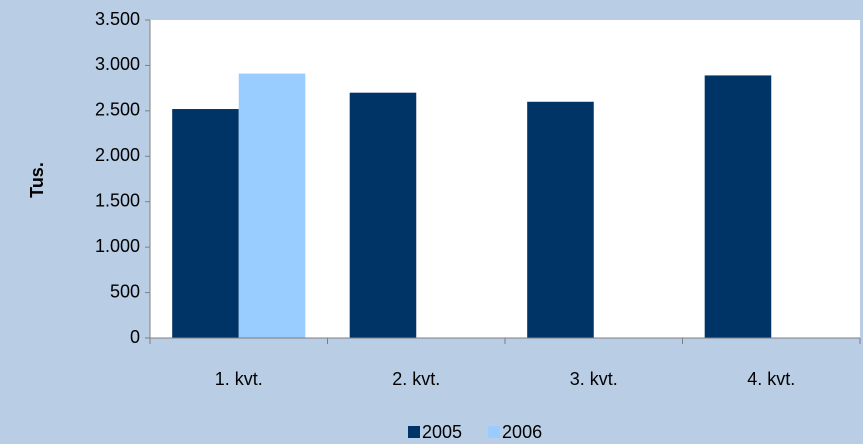 The image size is (863, 444). What do you see at coordinates (239, 379) in the screenshot?
I see `x-tick-label: 1. kvt.` at bounding box center [239, 379].